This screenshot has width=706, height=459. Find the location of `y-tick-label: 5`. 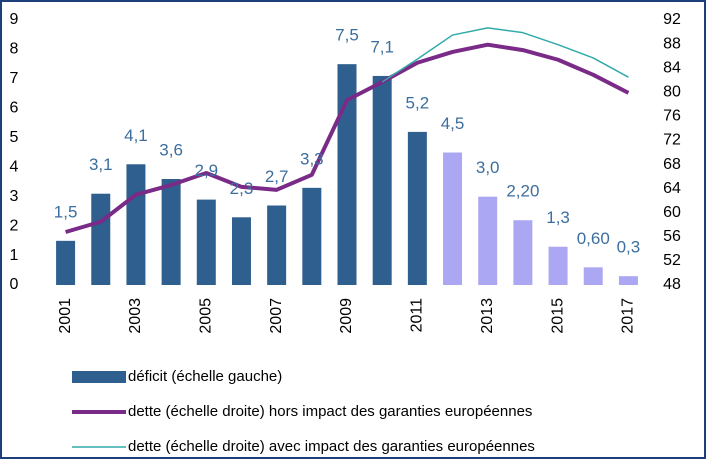

y-tick-label: 5 is located at coordinates (14, 137).